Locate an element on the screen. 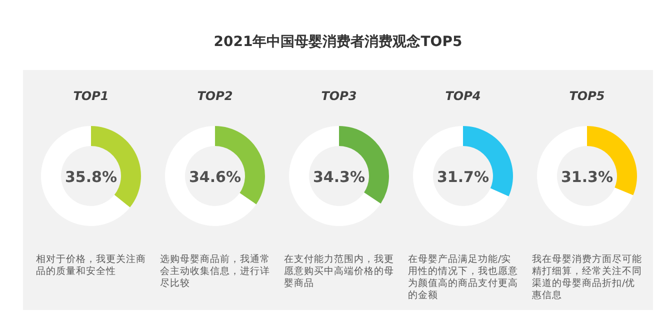 The width and height of the screenshot is (661, 332). text: 31.7% is located at coordinates (463, 177).